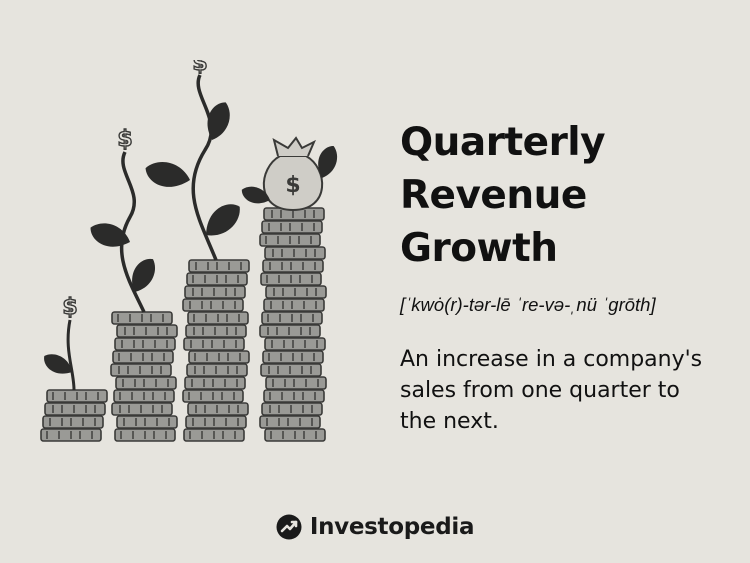 This screenshot has width=750, height=563. Describe the element at coordinates (167, 174) in the screenshot. I see `sprout-leaf-3b` at that location.